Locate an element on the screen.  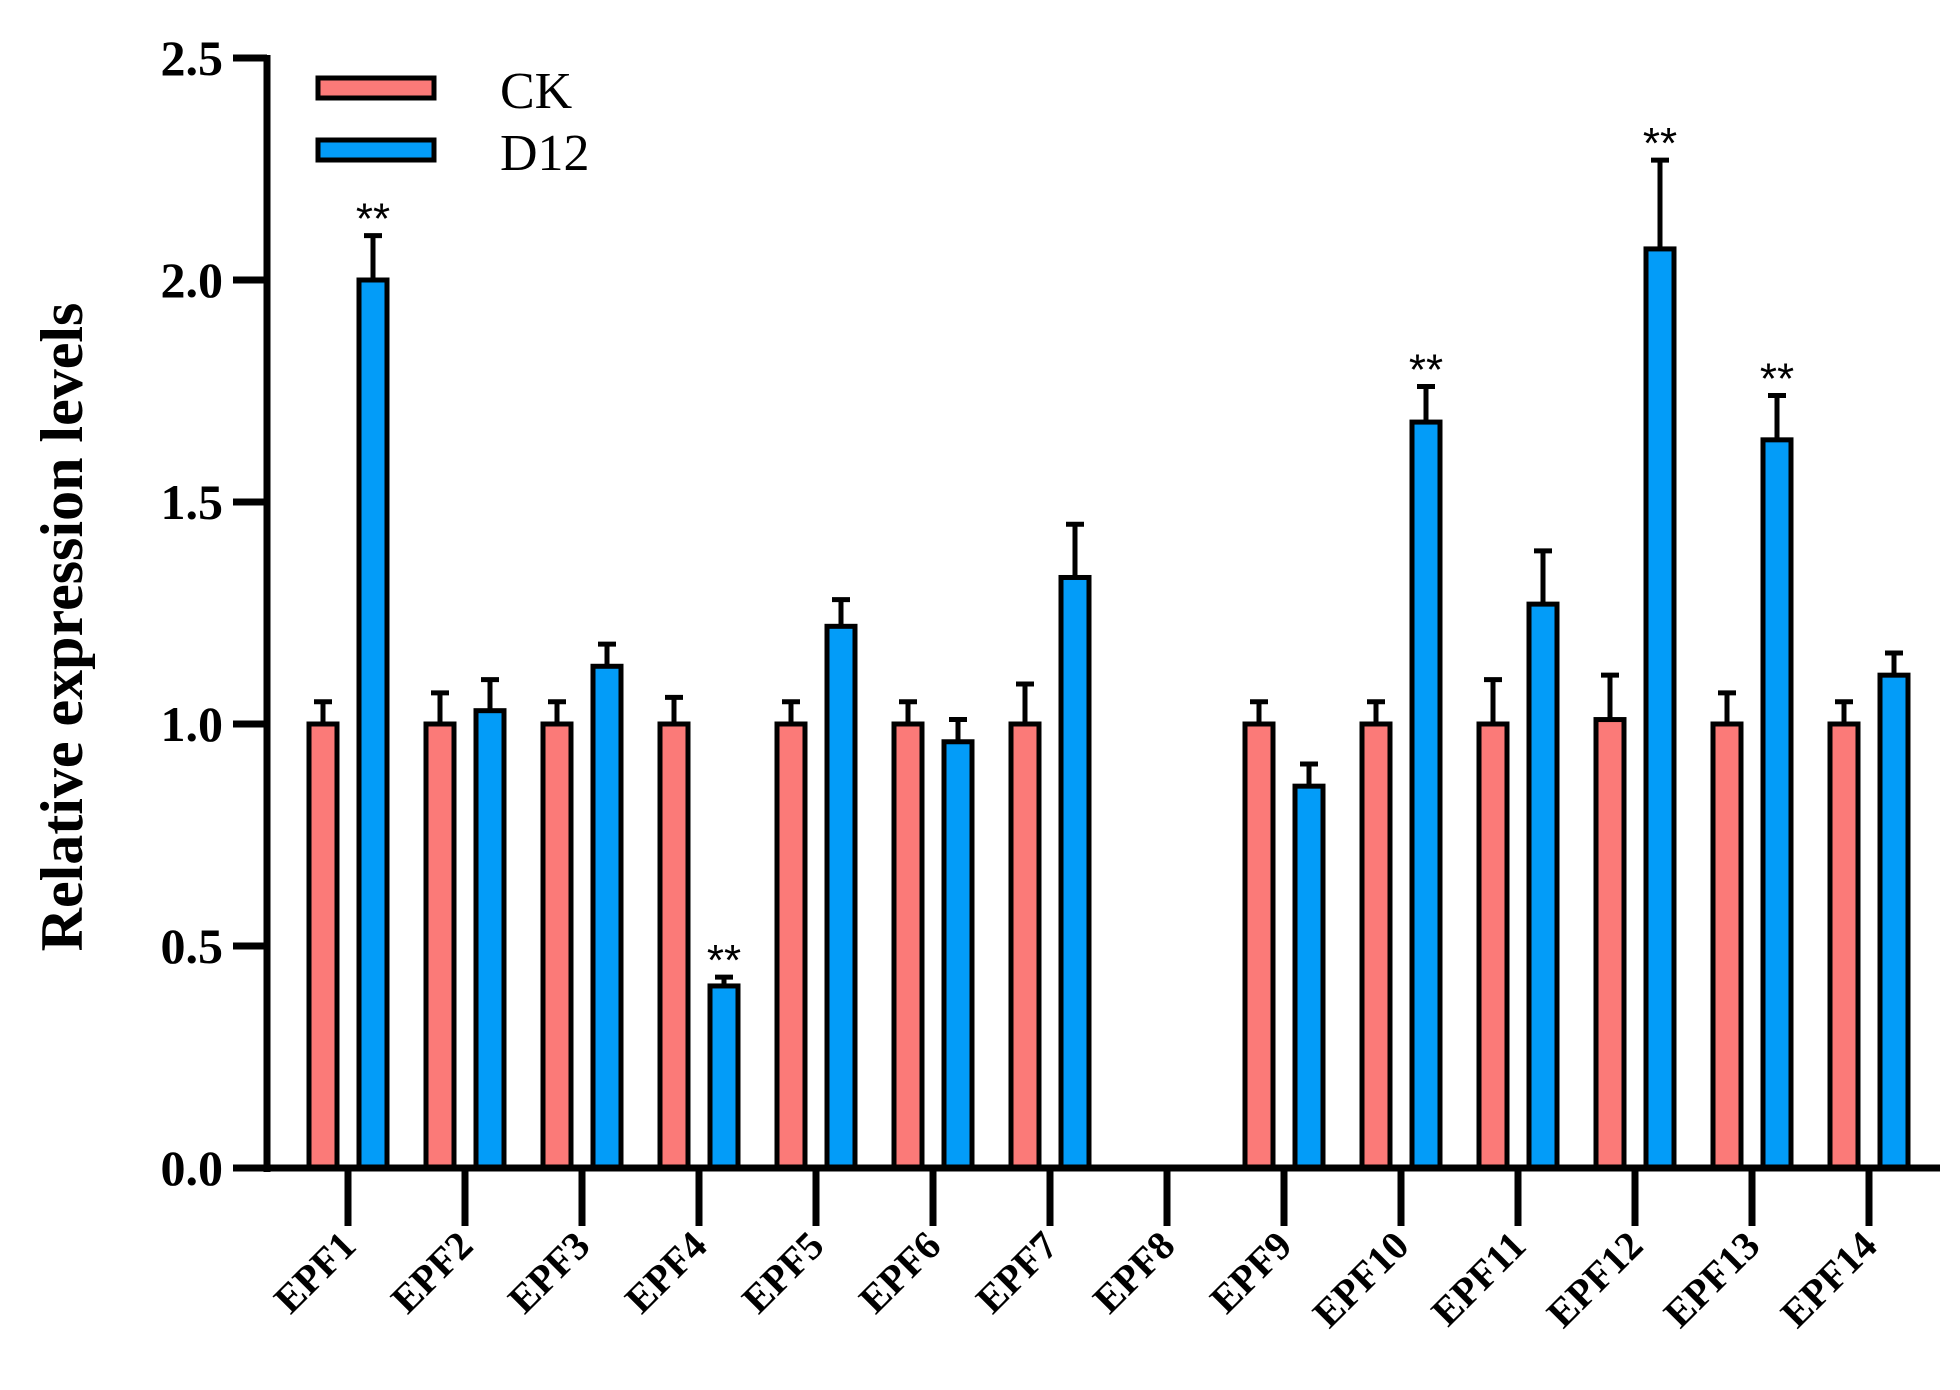
bar-ck-epf13 is located at coordinates (1727, 946).